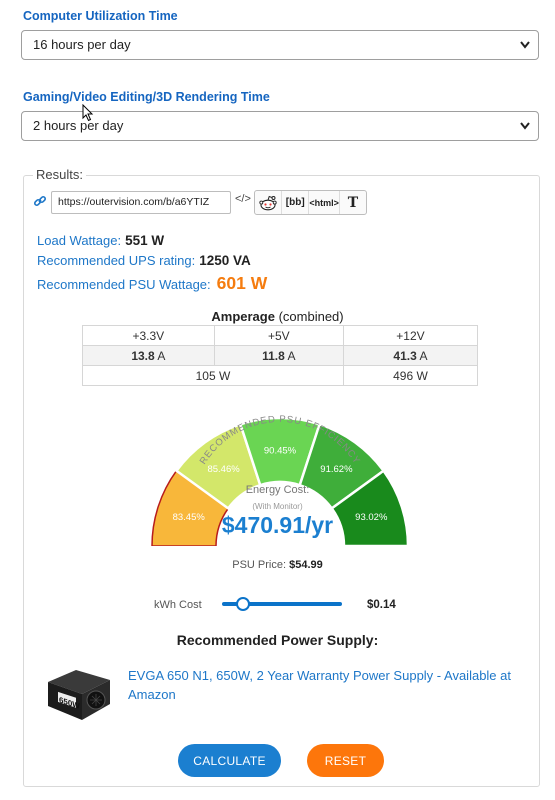  Describe the element at coordinates (178, 605) in the screenshot. I see `kwh-cost-label: kWh Cost` at that location.